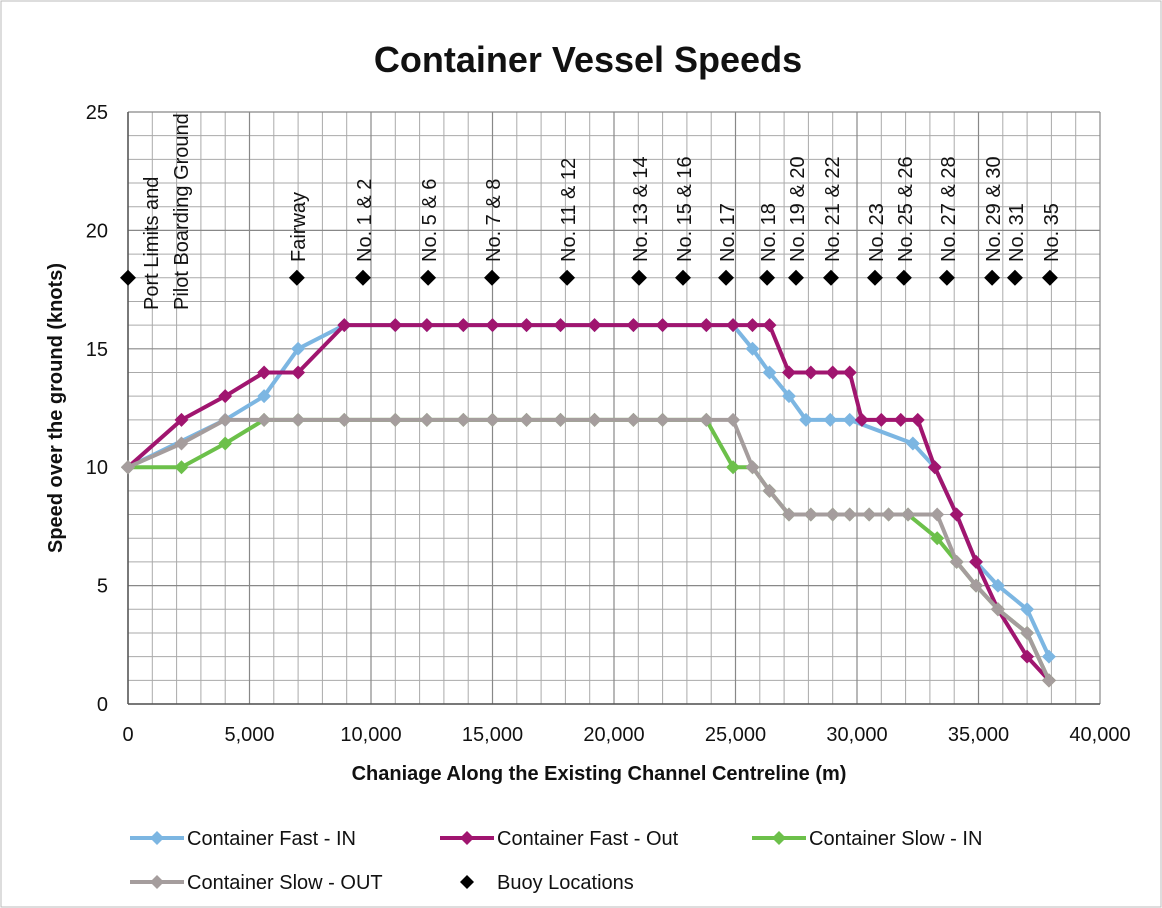 Image resolution: width=1162 pixels, height=908 pixels. I want to click on chart-title: Container Vessel Speeds, so click(588, 59).